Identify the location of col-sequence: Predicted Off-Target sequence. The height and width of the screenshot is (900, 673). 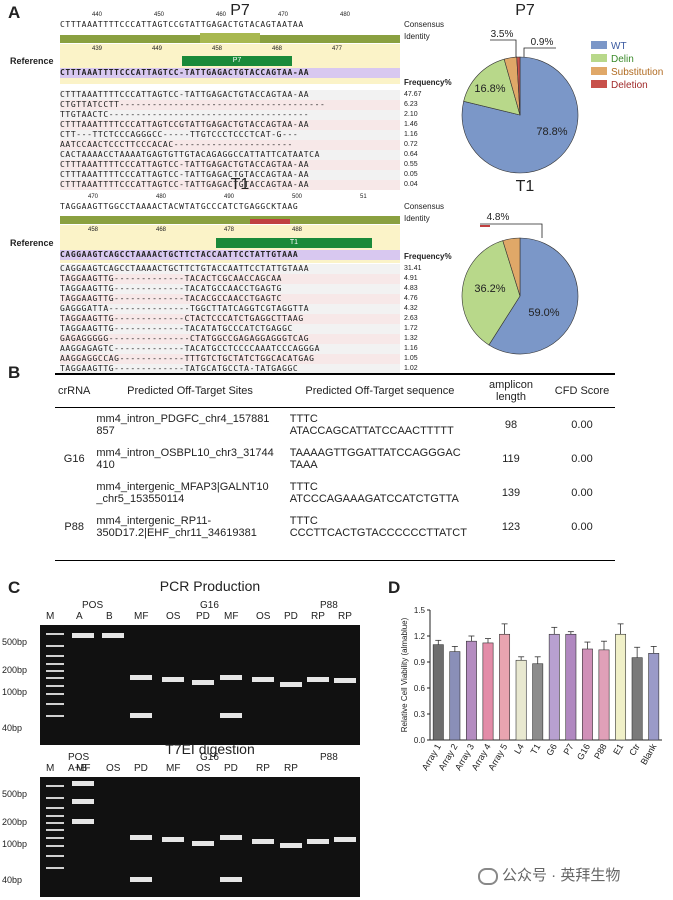
(379, 391).